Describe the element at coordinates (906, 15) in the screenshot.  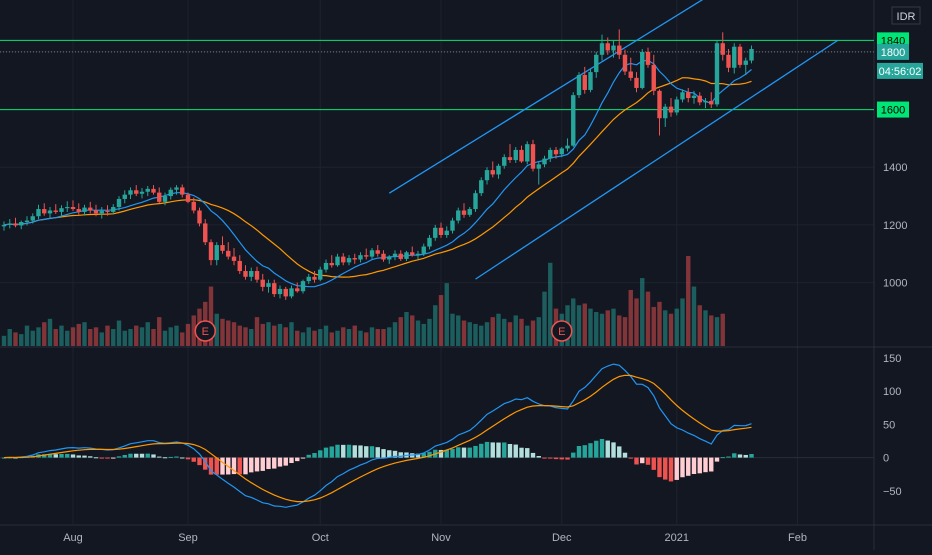
I see `currency-box` at that location.